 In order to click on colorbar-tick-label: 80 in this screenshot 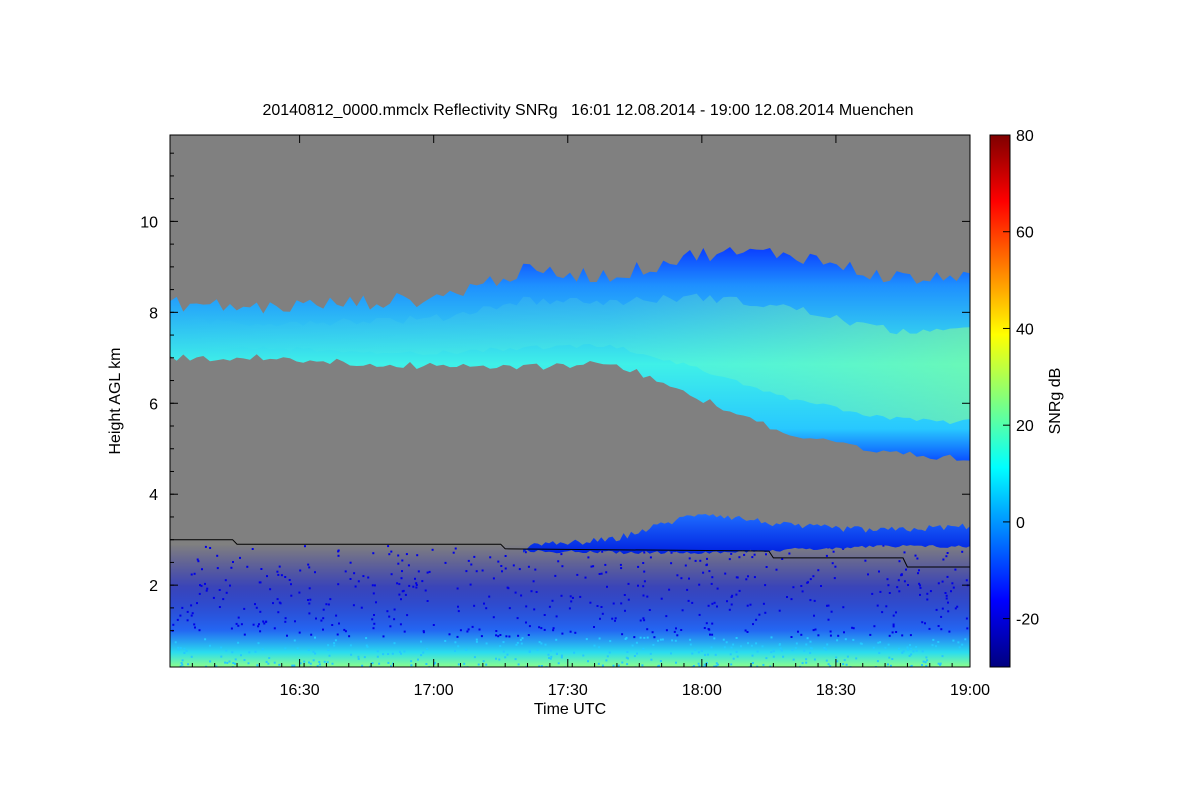, I will do `click(1025, 136)`.